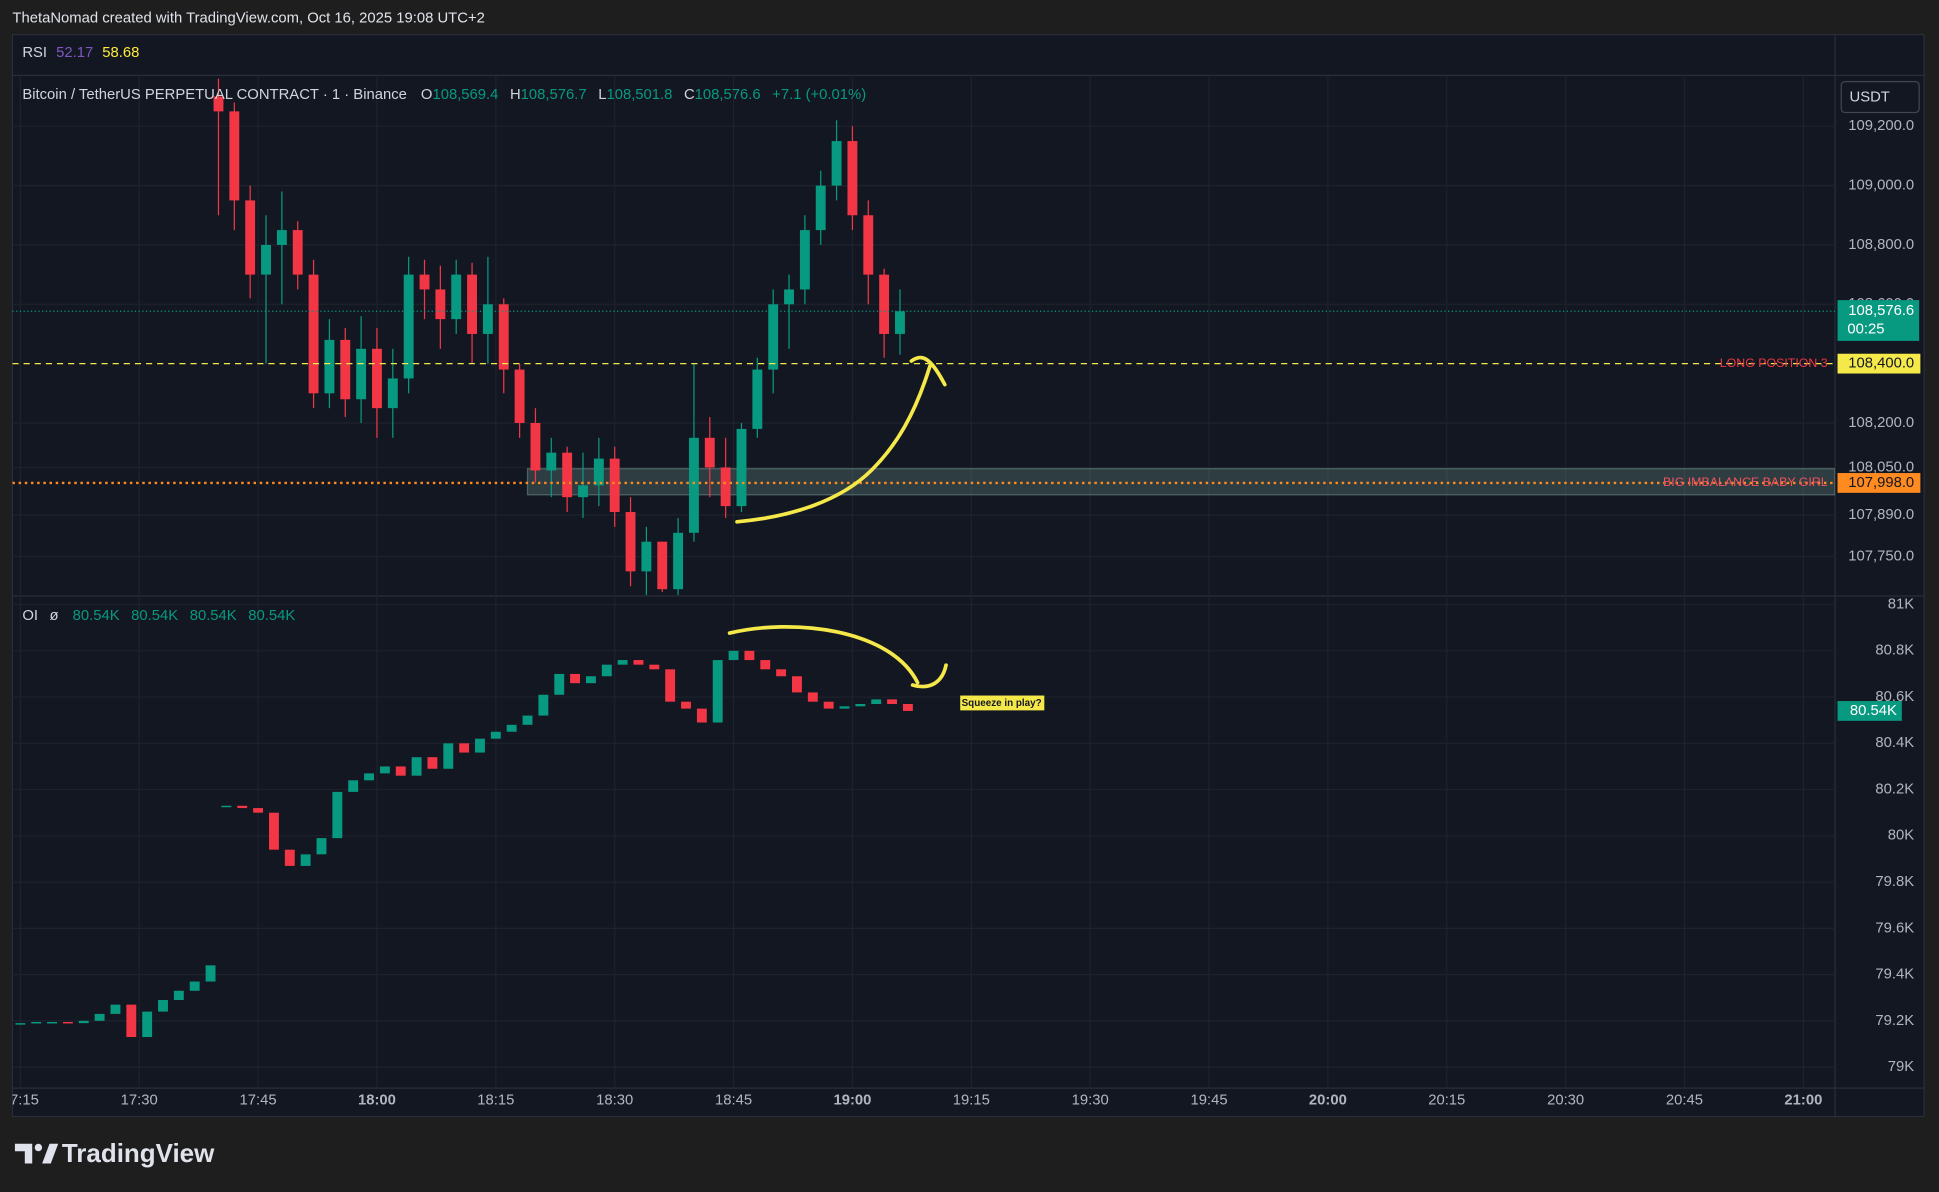  I want to click on x-tick-label: 20:30, so click(1565, 1100).